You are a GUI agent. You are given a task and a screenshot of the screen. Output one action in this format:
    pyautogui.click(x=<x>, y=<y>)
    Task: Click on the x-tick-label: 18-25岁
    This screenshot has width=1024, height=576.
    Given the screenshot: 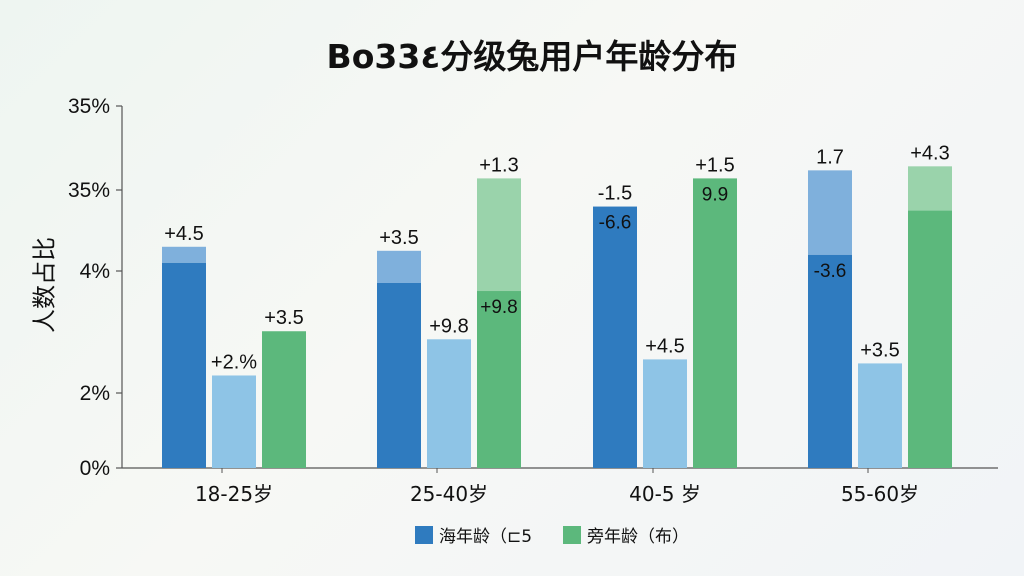 What is the action you would take?
    pyautogui.click(x=234, y=494)
    